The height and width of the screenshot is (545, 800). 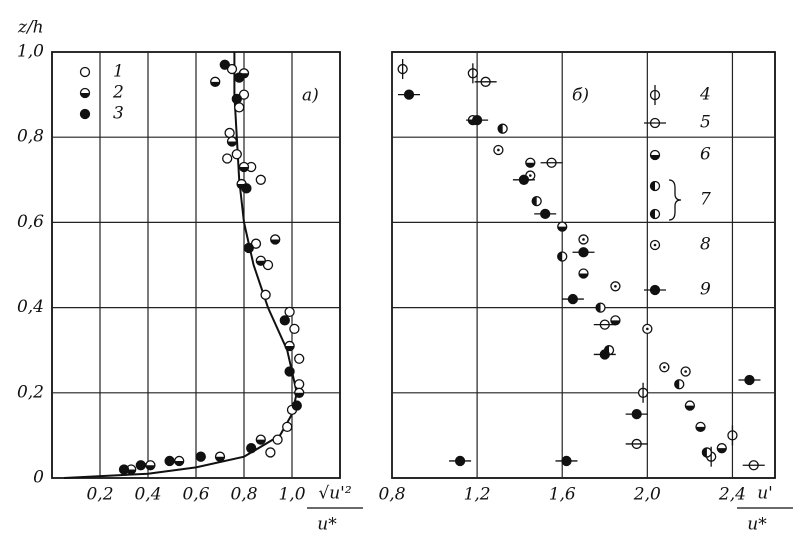 What do you see at coordinates (147, 495) in the screenshot?
I see `x-tick-label: 0,4` at bounding box center [147, 495].